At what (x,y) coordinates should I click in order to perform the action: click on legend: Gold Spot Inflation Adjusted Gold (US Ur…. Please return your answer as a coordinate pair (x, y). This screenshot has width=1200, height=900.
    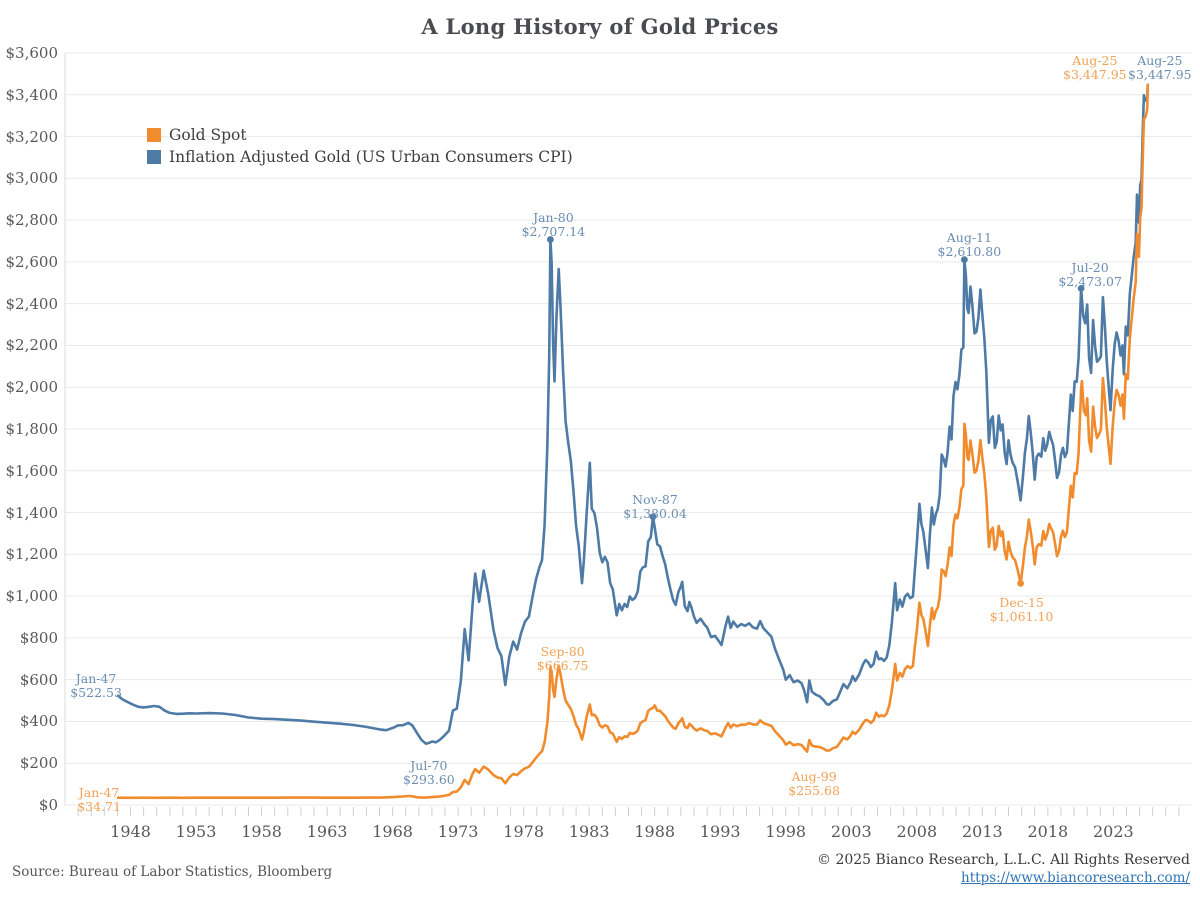
    Looking at the image, I should click on (360, 146).